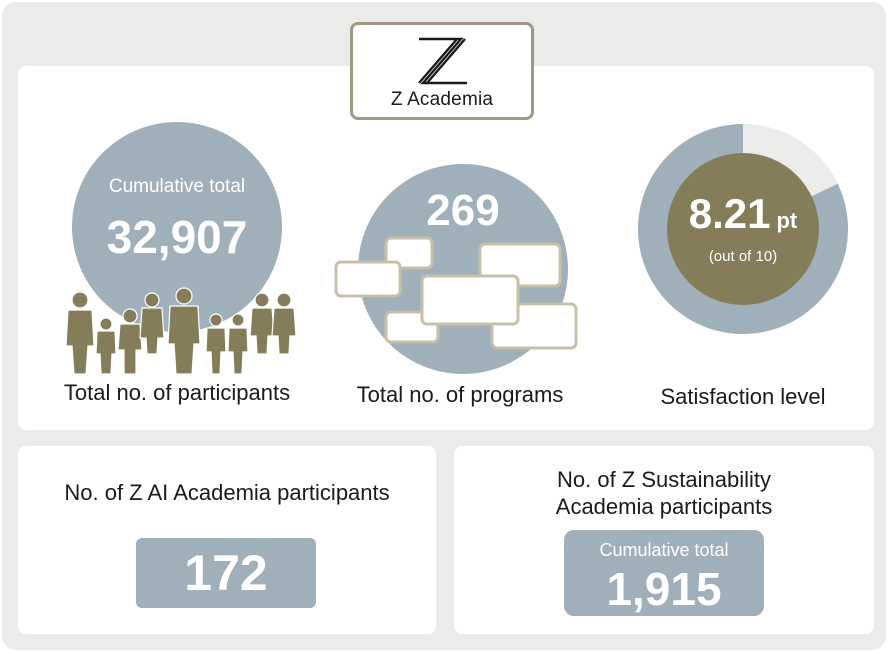 This screenshot has width=890, height=654. What do you see at coordinates (456, 293) in the screenshot?
I see `program-cards-icon` at bounding box center [456, 293].